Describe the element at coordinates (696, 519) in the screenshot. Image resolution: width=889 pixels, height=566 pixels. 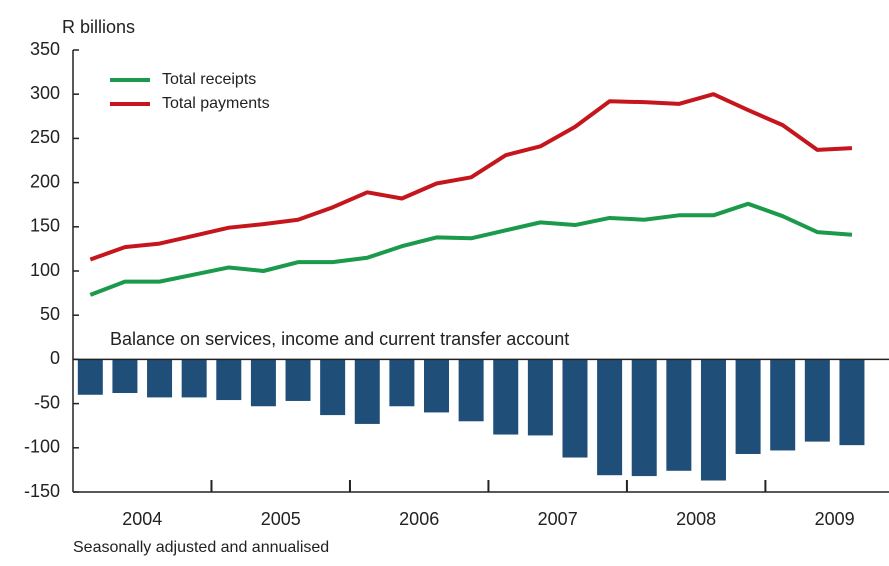
I see `x-tick-label: 2008` at that location.